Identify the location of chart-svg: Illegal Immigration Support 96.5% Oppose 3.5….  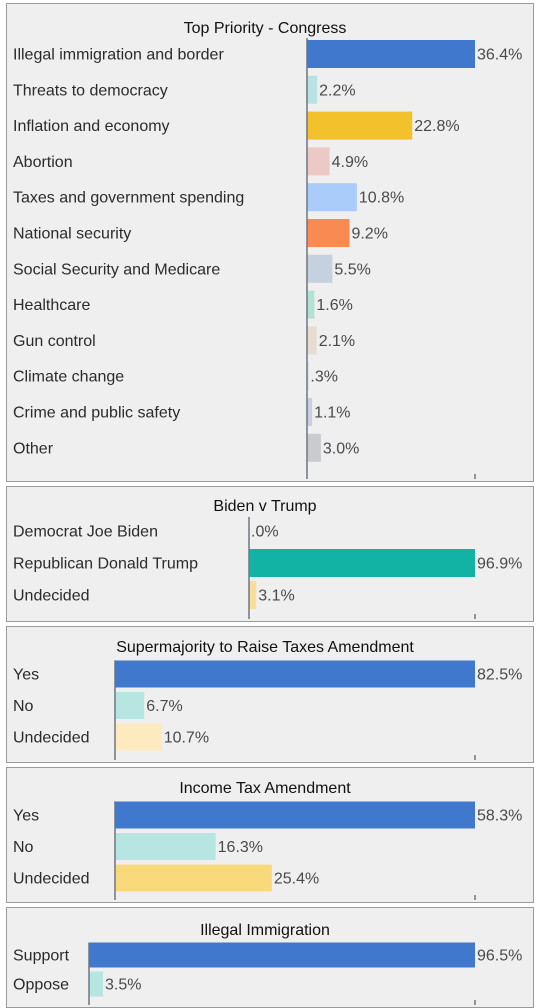
(267, 963).